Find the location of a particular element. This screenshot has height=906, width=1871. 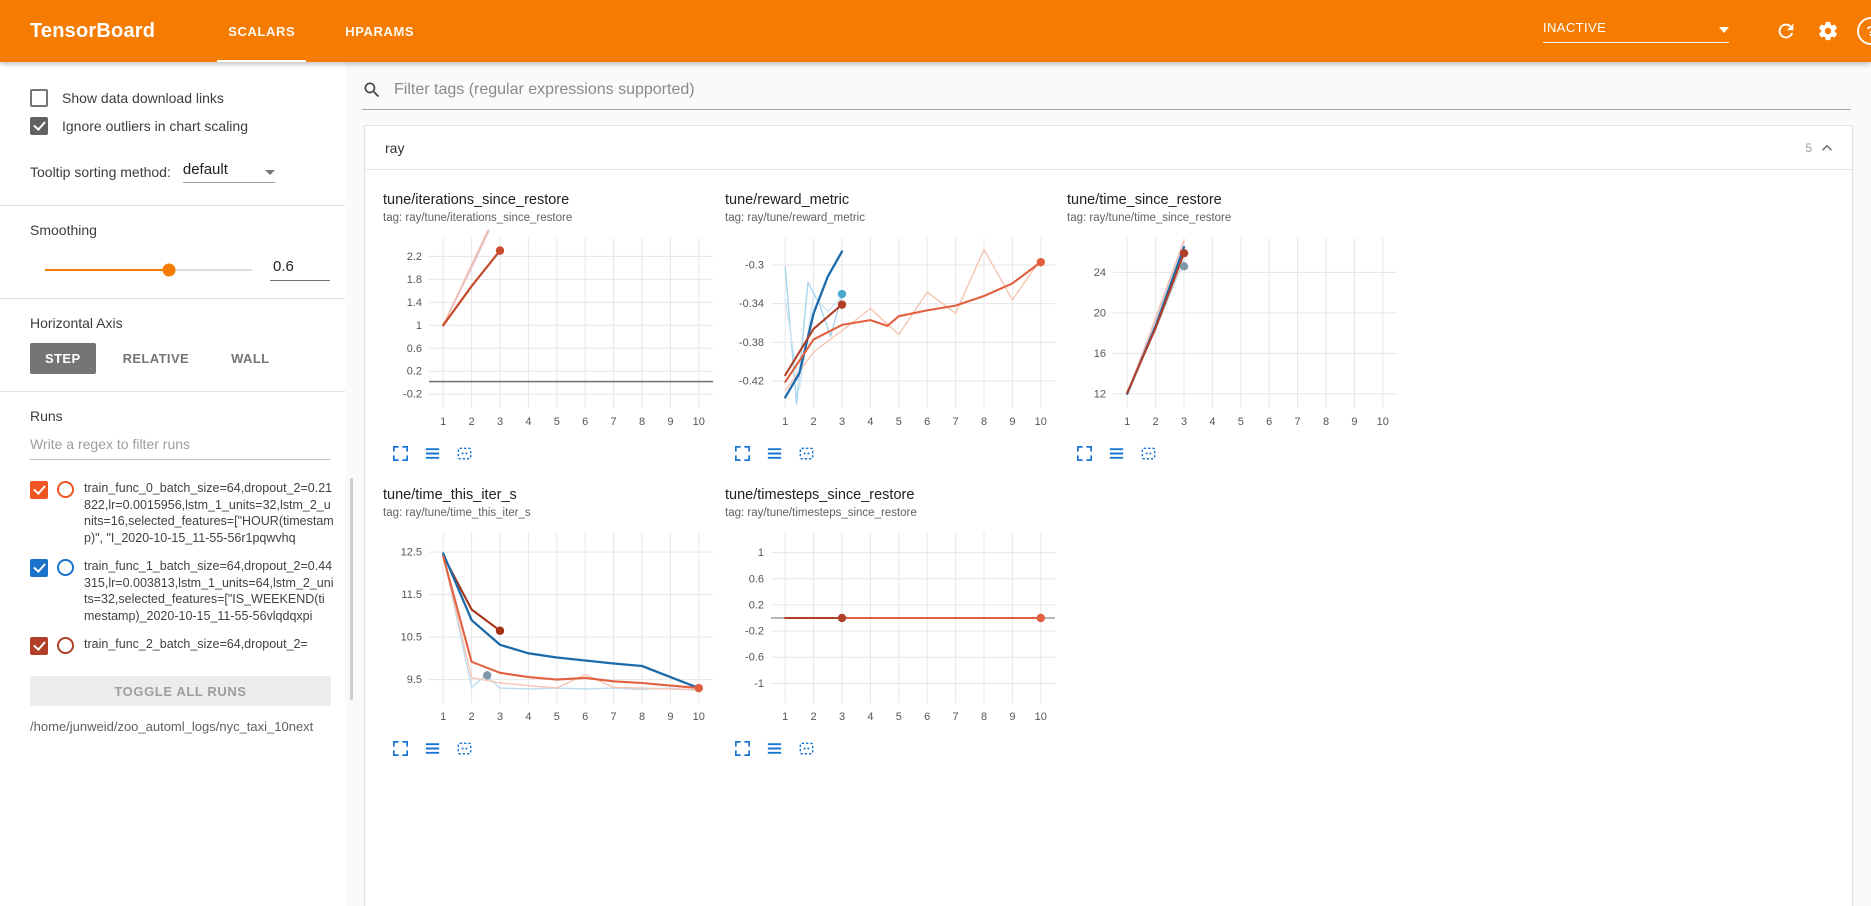

settings-icon is located at coordinates (1828, 31).